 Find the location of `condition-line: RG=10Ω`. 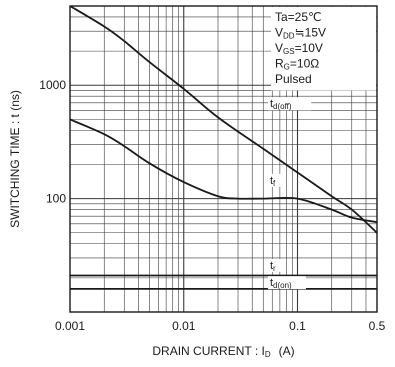

condition-line: RG=10Ω is located at coordinates (297, 64).